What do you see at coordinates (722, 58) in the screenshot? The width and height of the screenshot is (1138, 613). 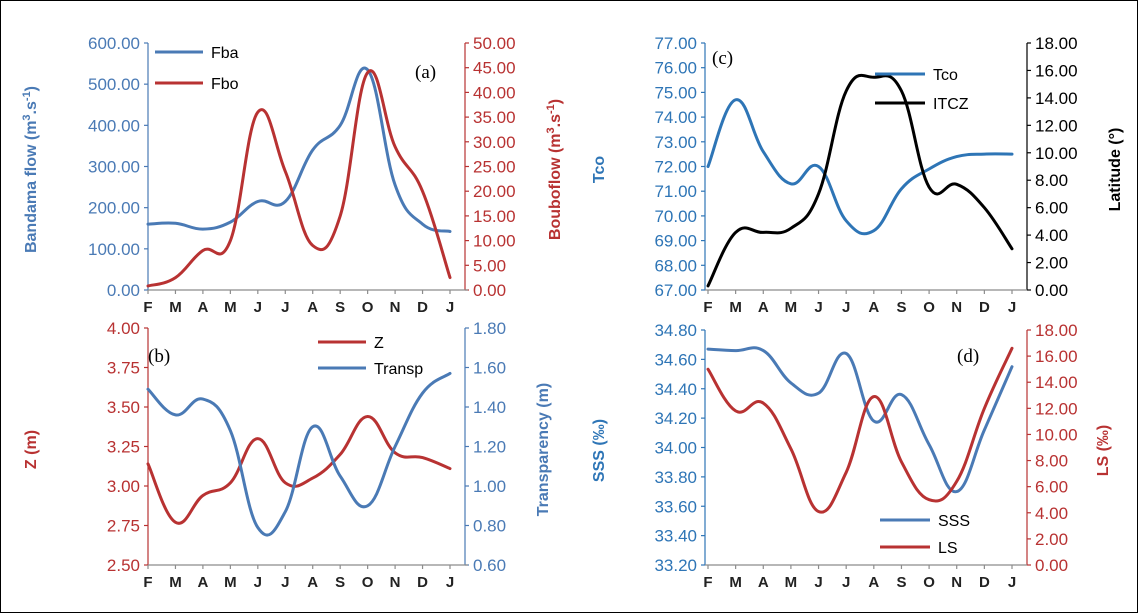 I see `panel-label: (c)` at bounding box center [722, 58].